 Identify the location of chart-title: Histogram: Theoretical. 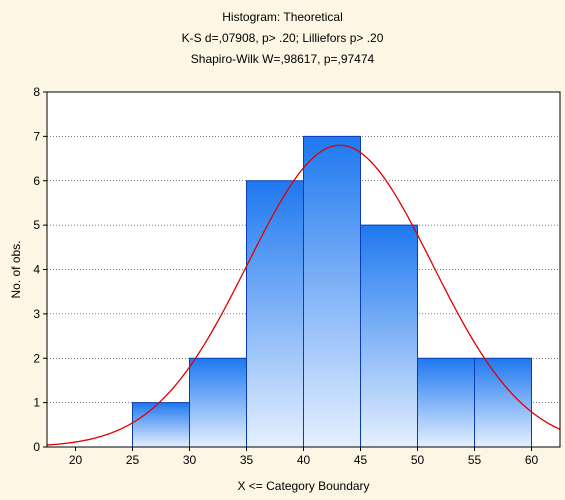
(282, 17).